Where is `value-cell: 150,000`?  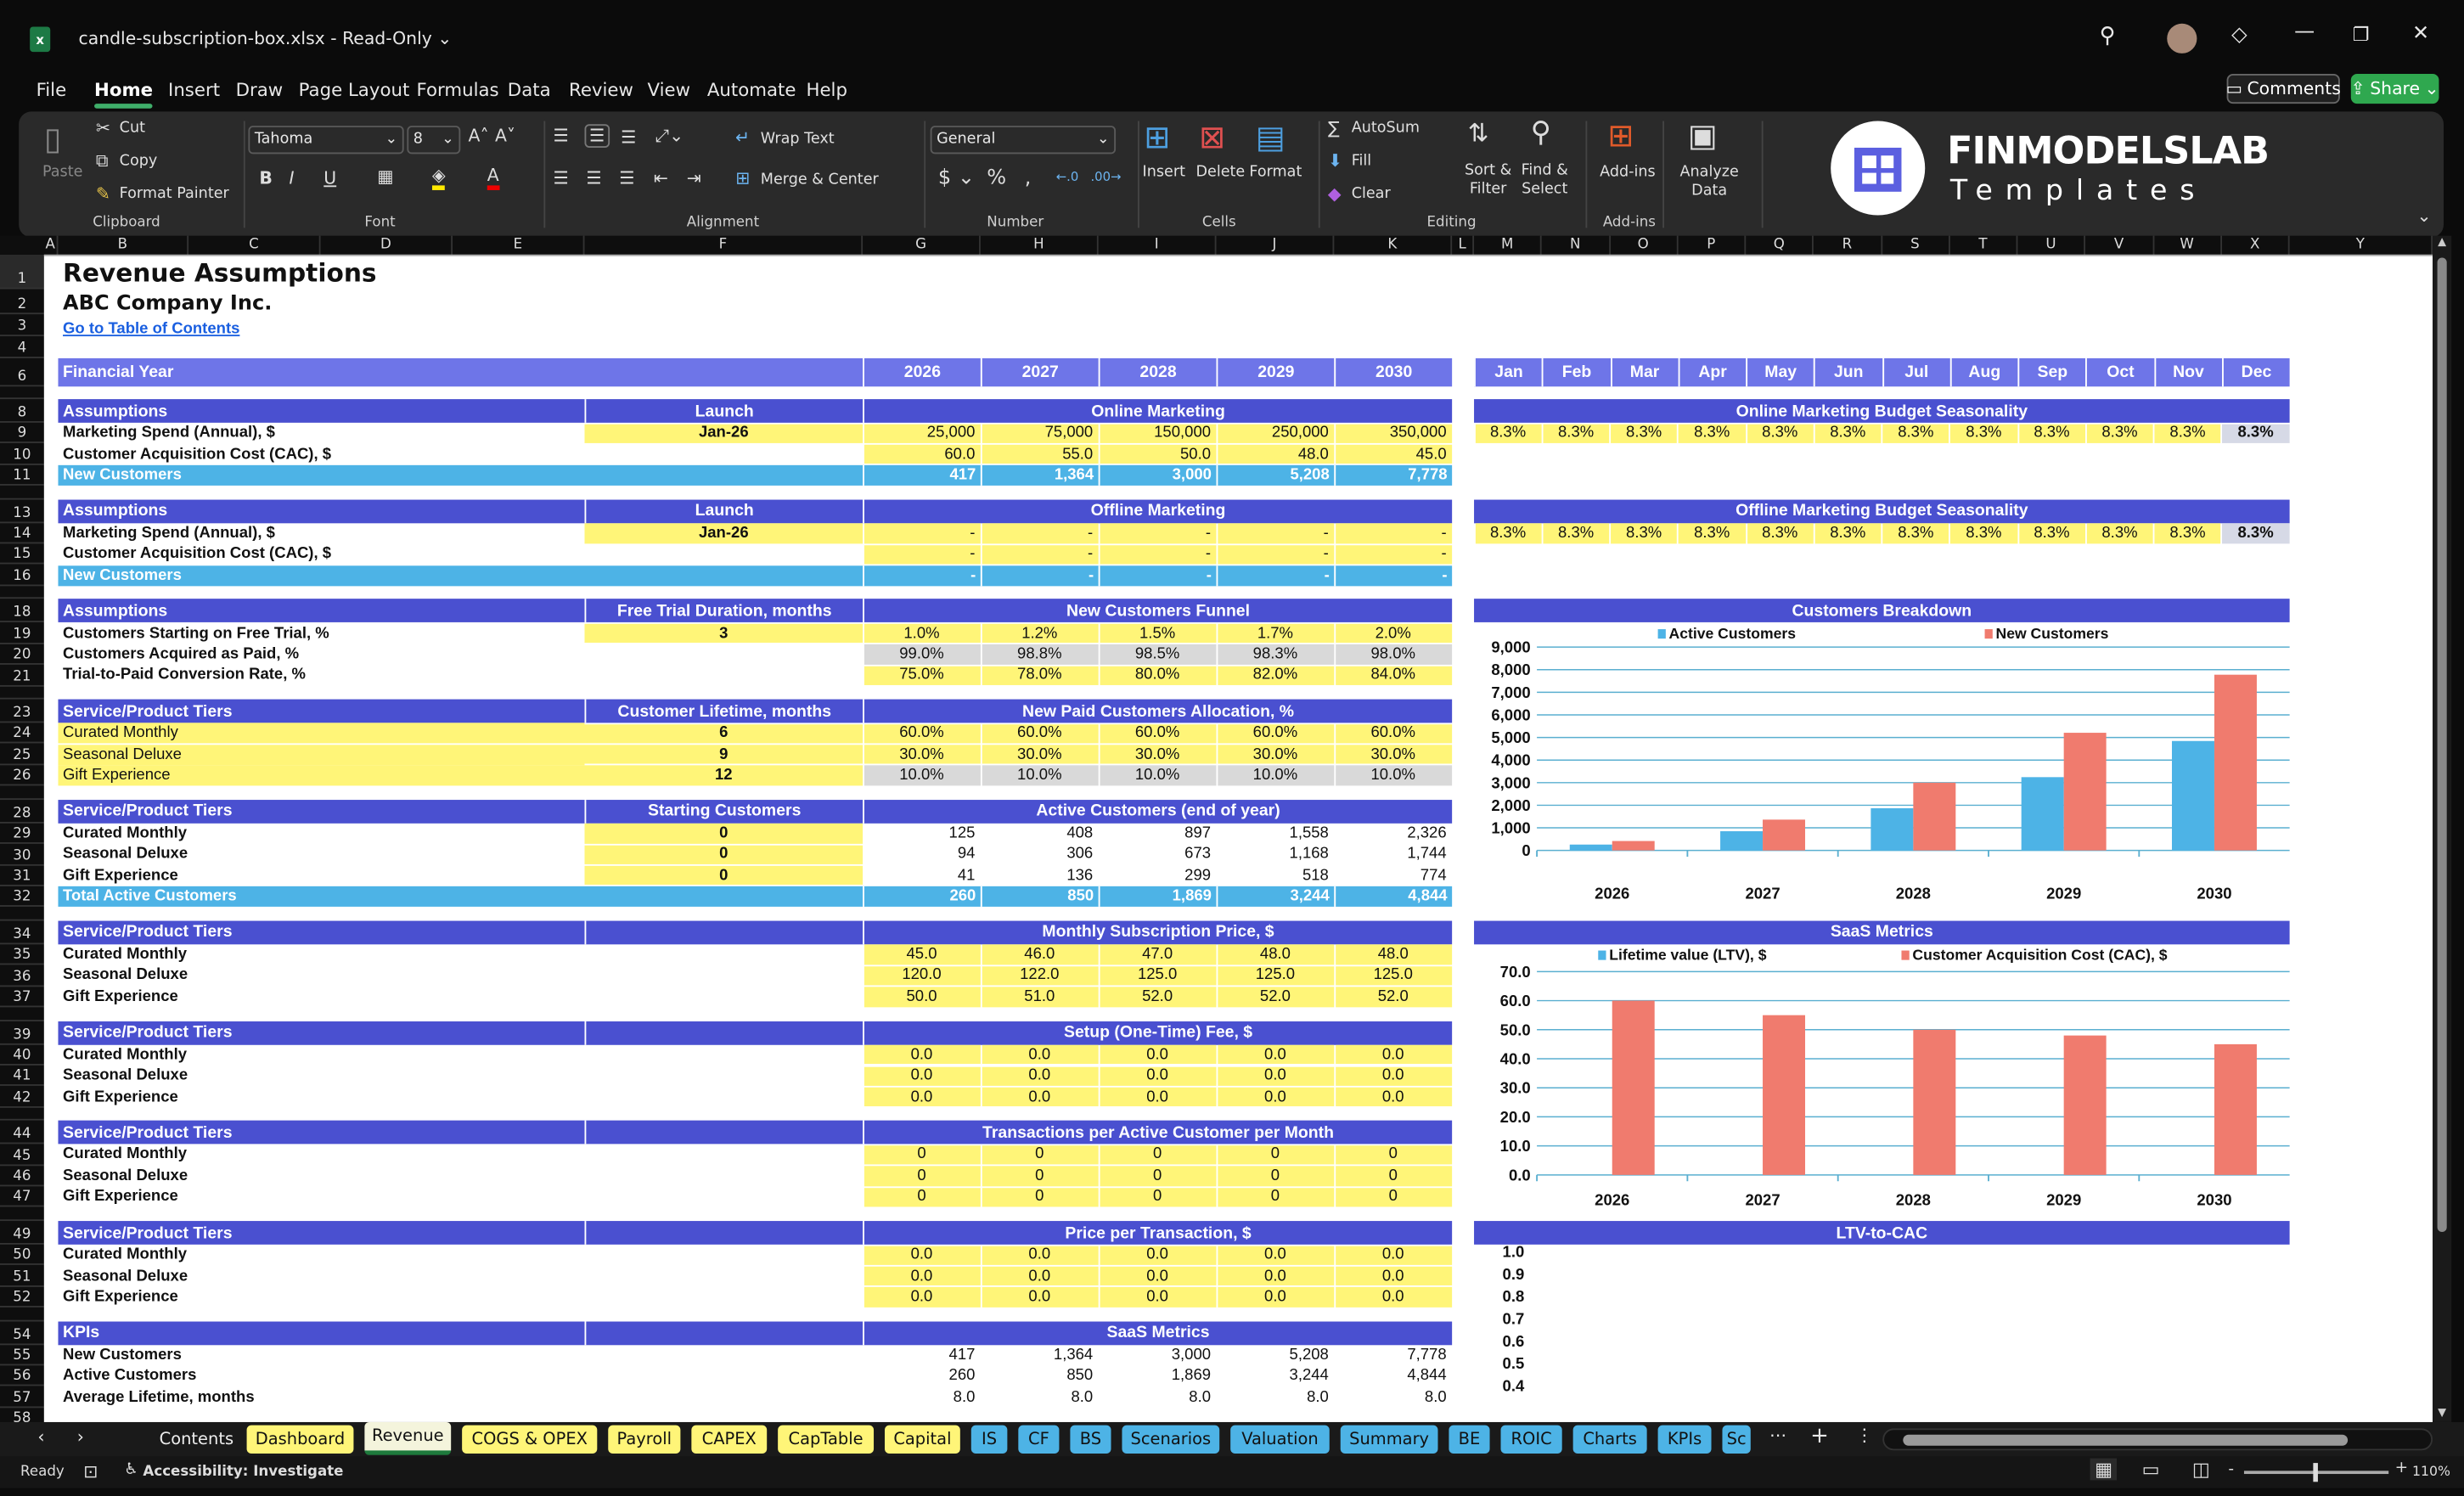 value-cell: 150,000 is located at coordinates (1157, 433).